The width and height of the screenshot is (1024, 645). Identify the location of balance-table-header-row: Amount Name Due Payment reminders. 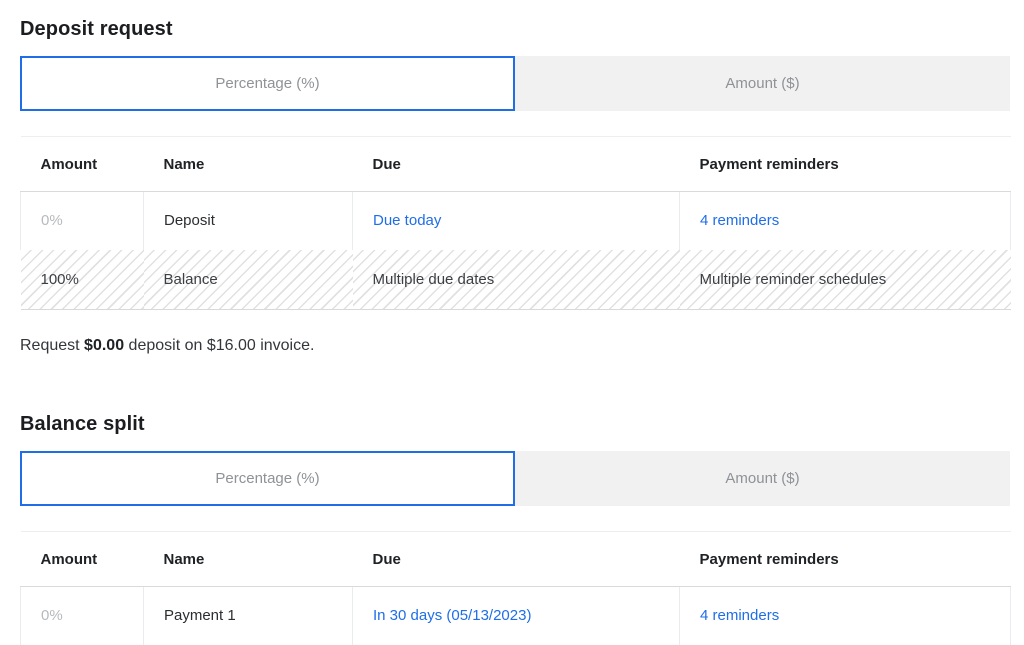
(515, 559).